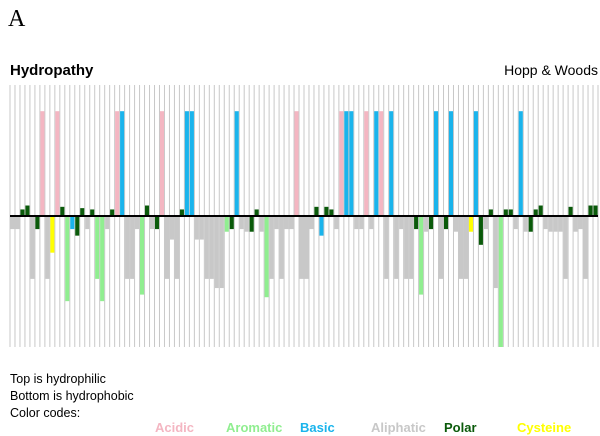 The height and width of the screenshot is (436, 600). I want to click on caption-hydrophilic: Top is hydrophilic, so click(58, 379).